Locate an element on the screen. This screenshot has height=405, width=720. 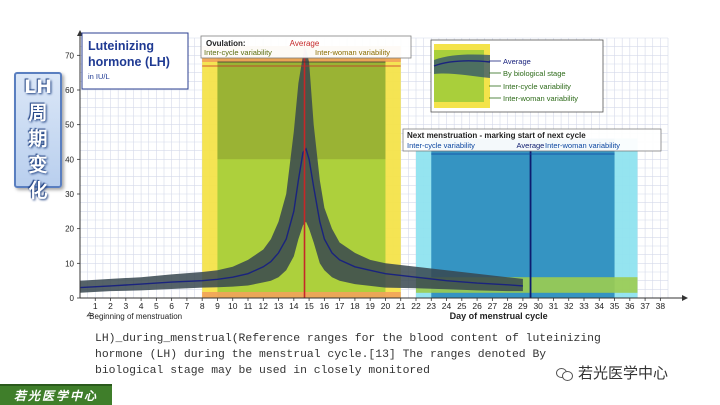
y-tick-label: 30 is located at coordinates (69, 194).